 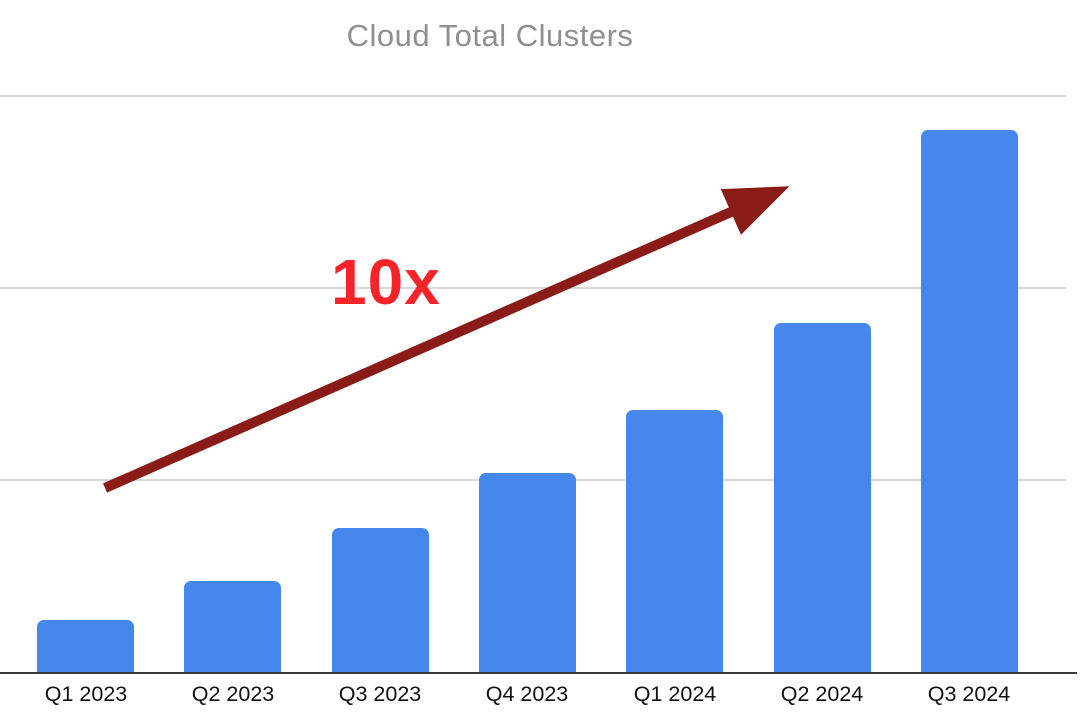 What do you see at coordinates (86, 694) in the screenshot?
I see `x-tick-label-q1-2023: Q1 2023` at bounding box center [86, 694].